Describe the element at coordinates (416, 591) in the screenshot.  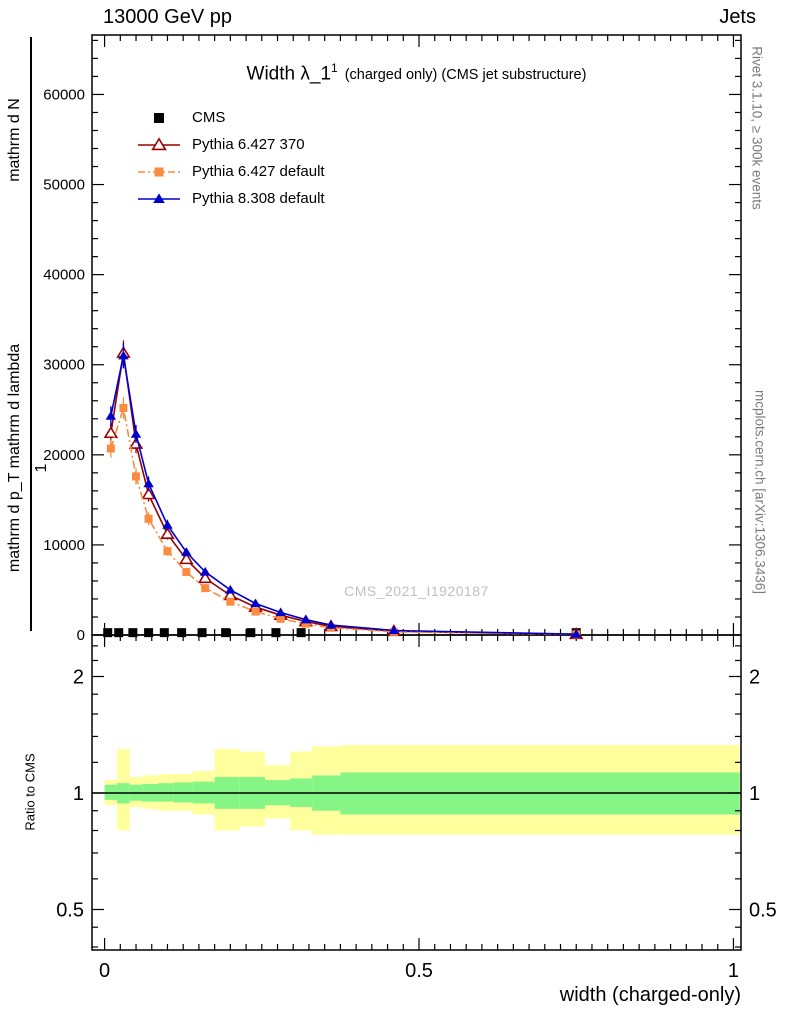
I see `analysis-id-watermark: CMS_2021_I1920187` at that location.